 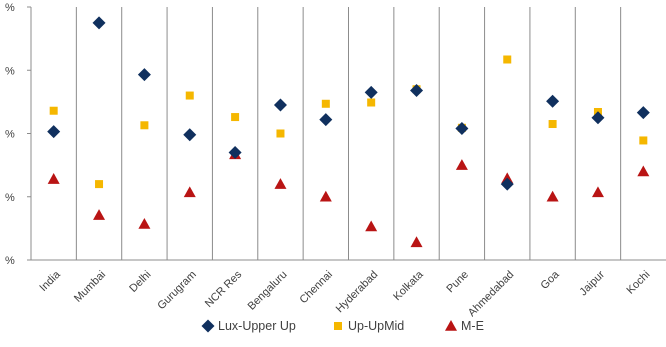 I want to click on legend: Lux-Upper Up Up-UpMid M-E, so click(x=342, y=326).